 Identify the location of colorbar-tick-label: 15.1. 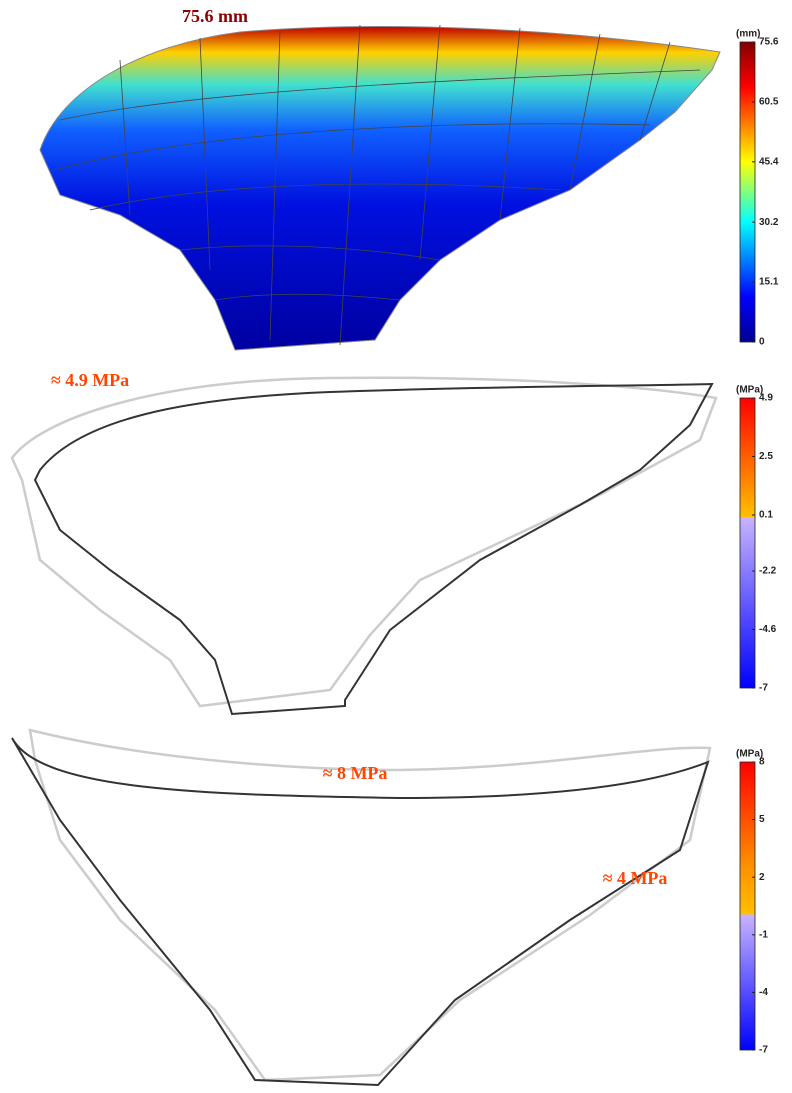
(769, 282).